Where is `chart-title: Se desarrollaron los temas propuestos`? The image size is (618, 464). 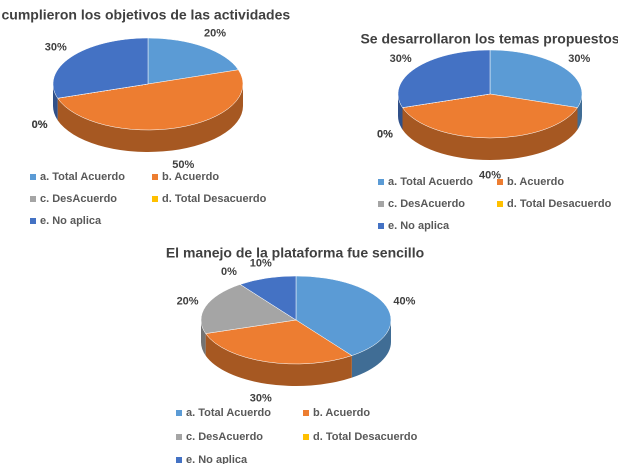
chart-title: Se desarrollaron los temas propuestos is located at coordinates (489, 39).